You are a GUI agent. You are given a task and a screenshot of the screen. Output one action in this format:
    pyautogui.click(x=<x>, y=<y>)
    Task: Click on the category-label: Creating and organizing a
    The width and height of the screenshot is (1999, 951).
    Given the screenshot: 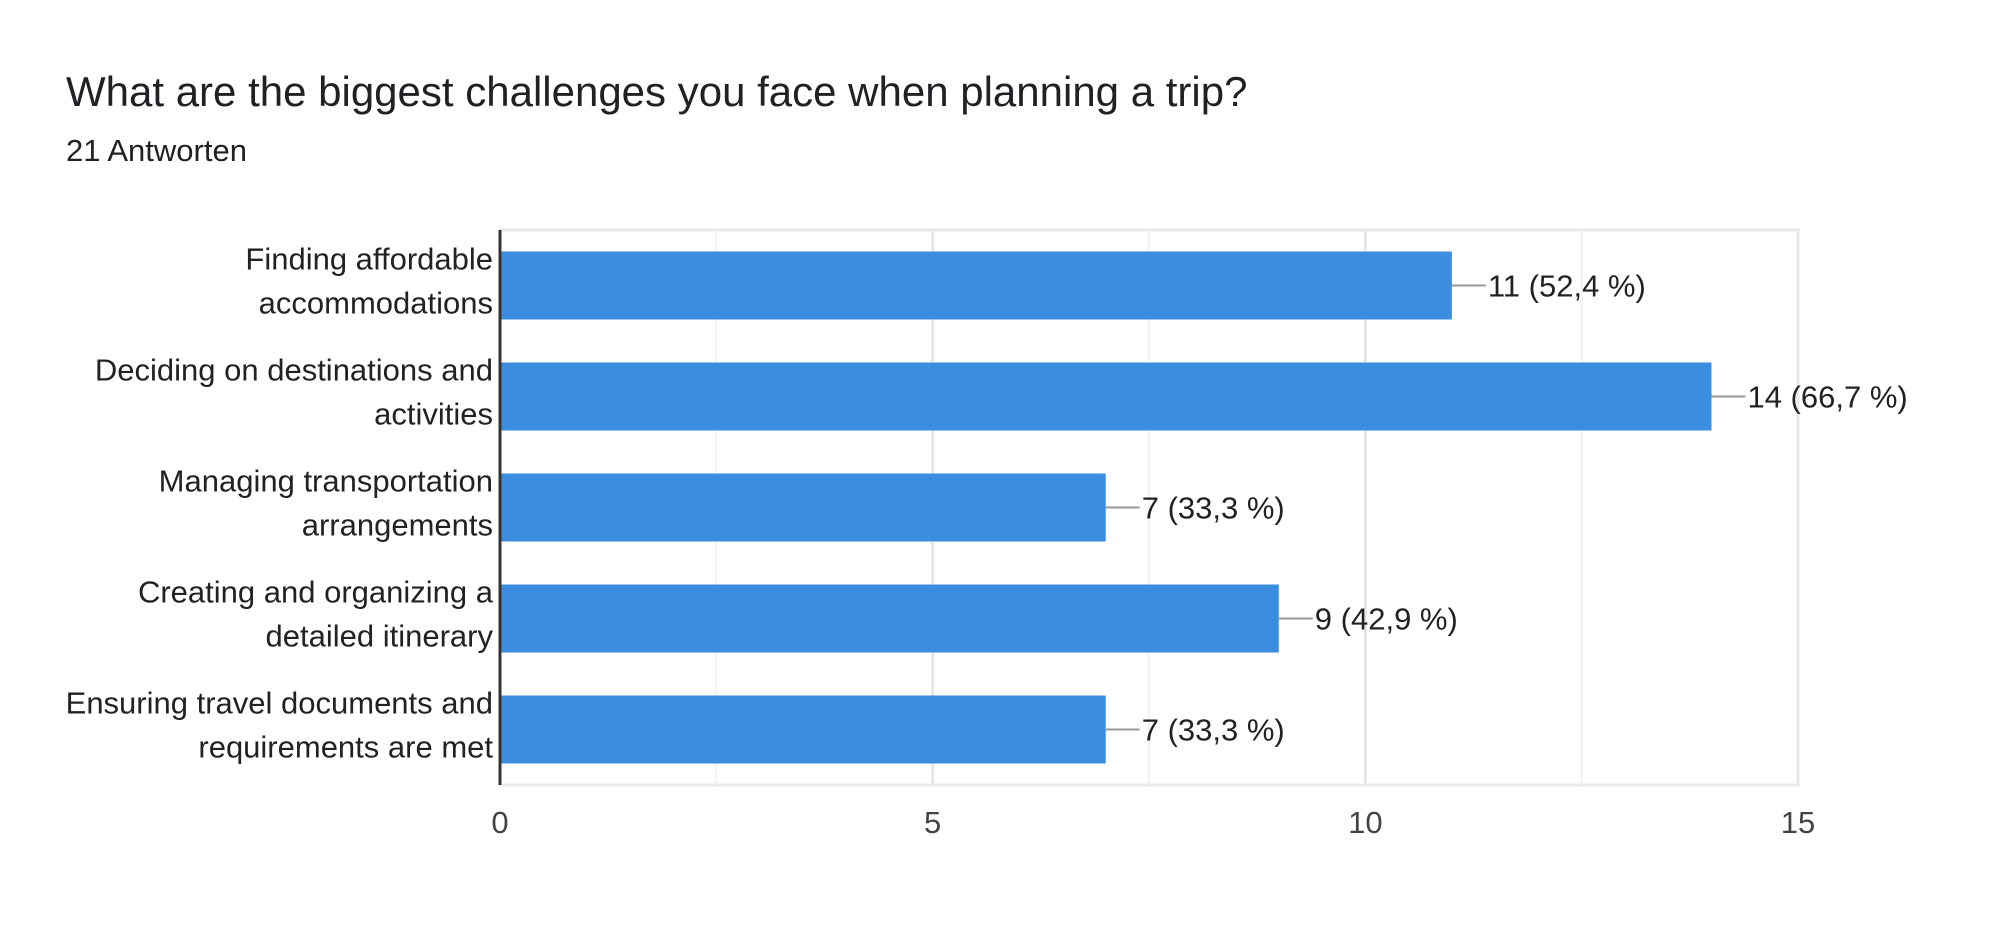 What is the action you would take?
    pyautogui.click(x=316, y=592)
    